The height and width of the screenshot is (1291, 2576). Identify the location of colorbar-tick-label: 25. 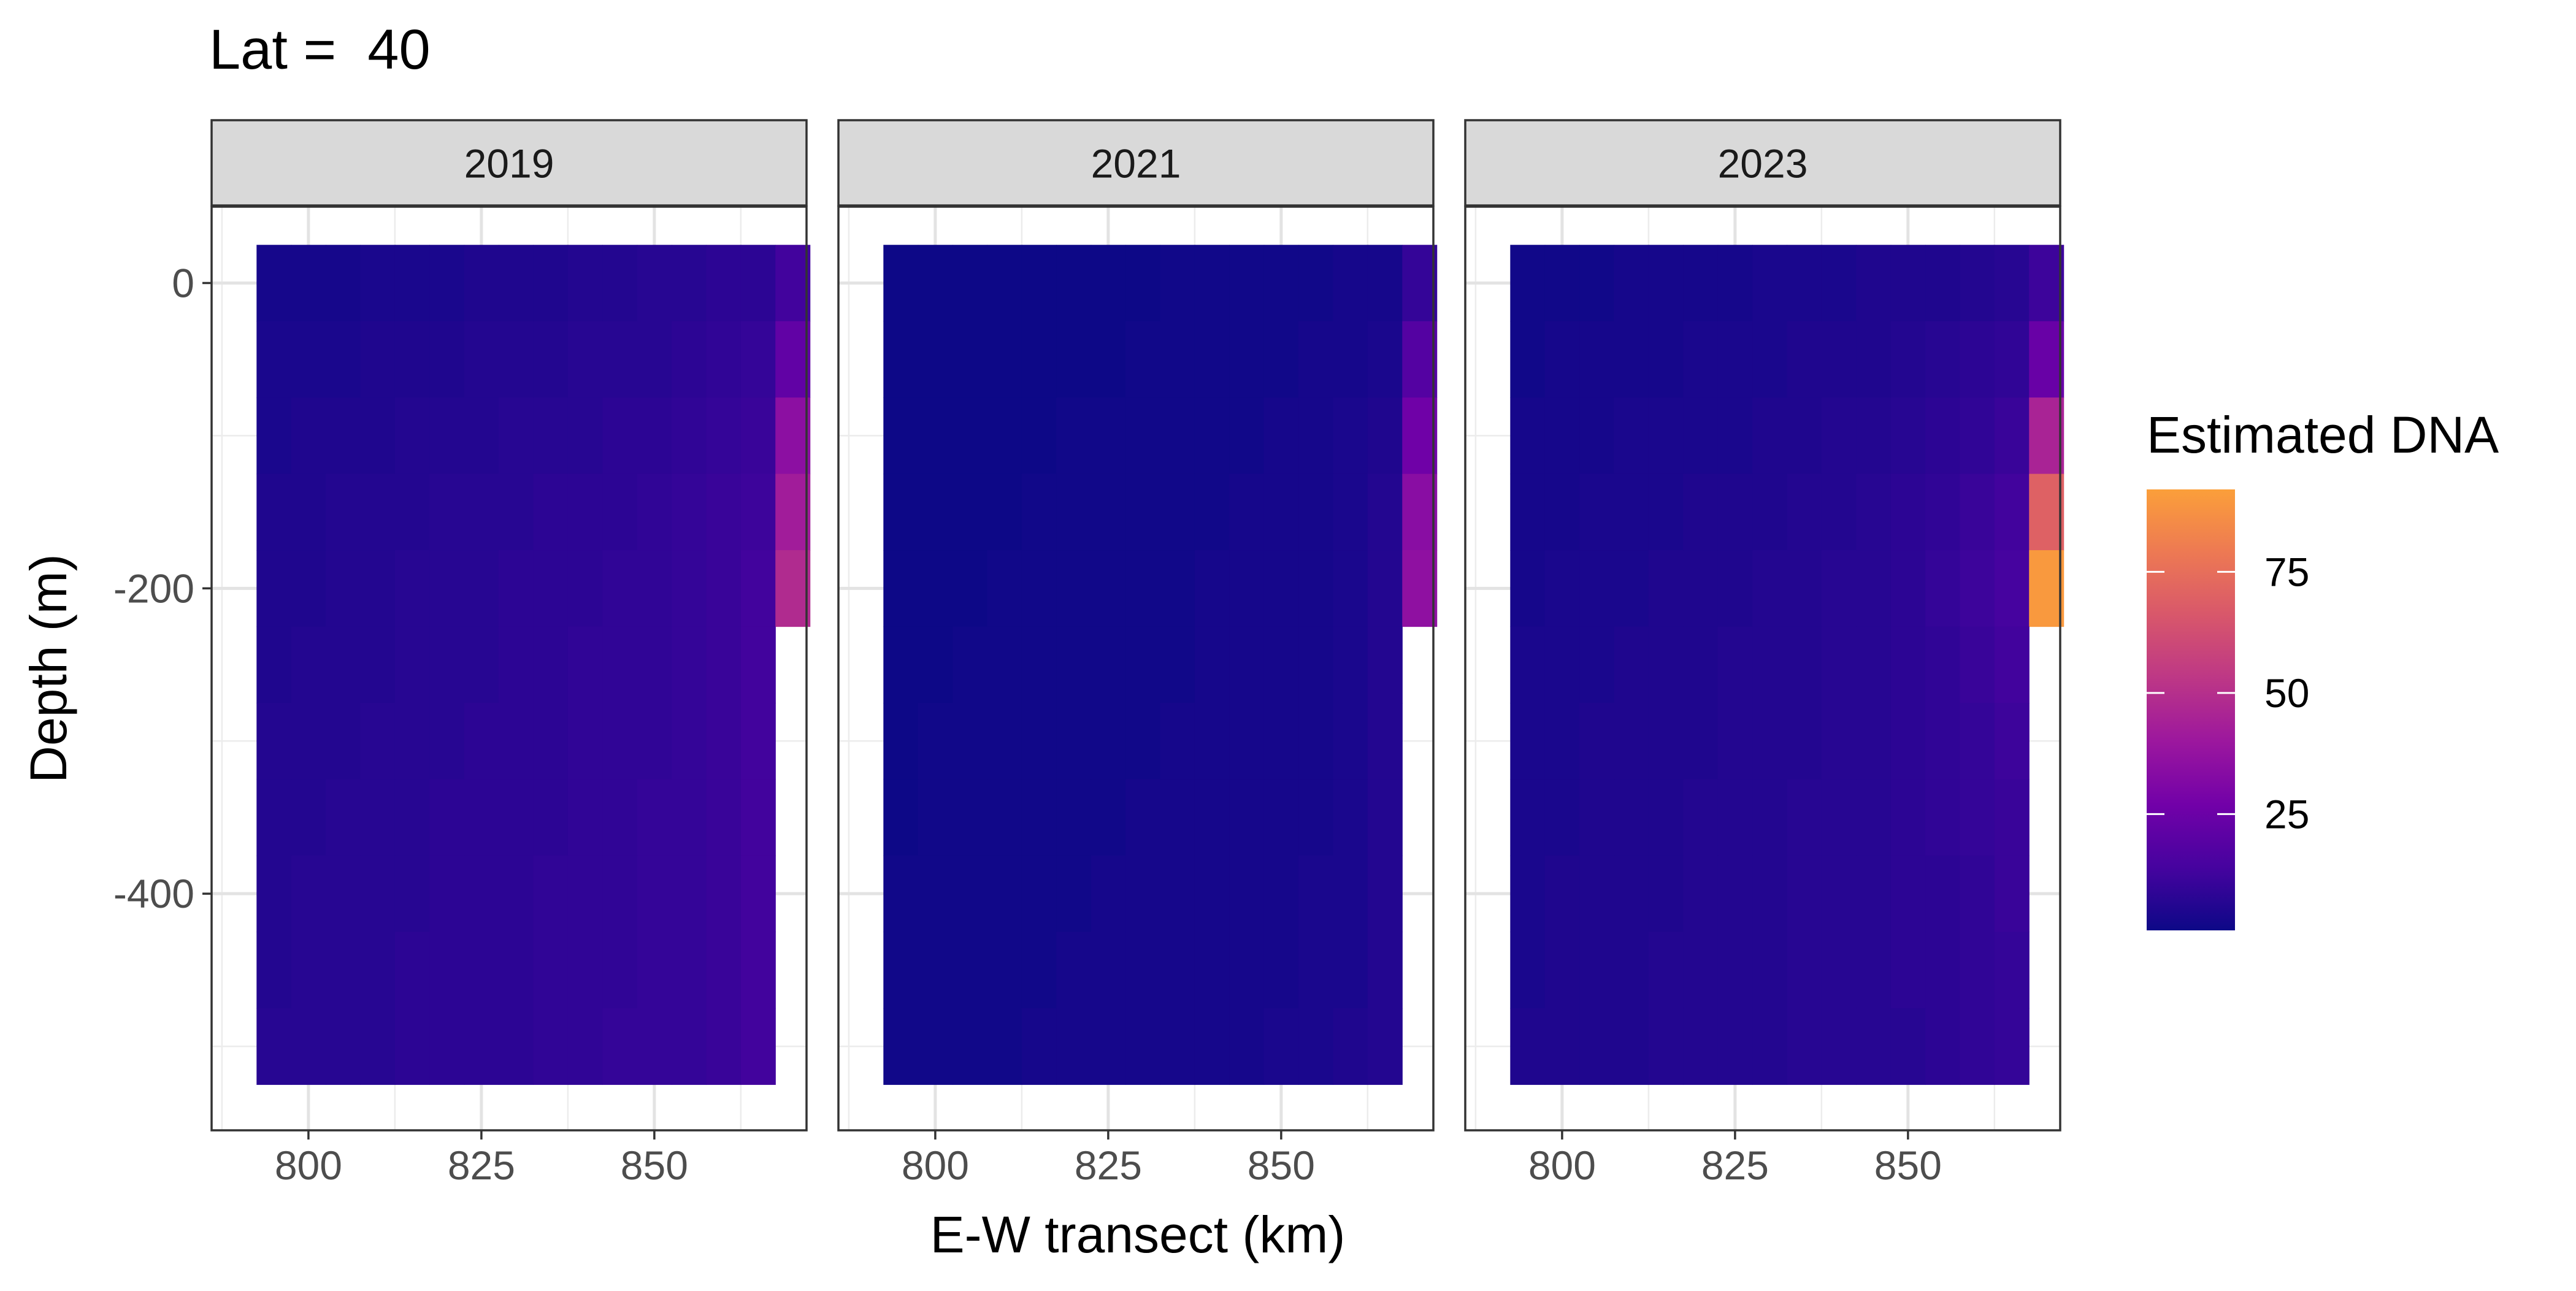
(2286, 814).